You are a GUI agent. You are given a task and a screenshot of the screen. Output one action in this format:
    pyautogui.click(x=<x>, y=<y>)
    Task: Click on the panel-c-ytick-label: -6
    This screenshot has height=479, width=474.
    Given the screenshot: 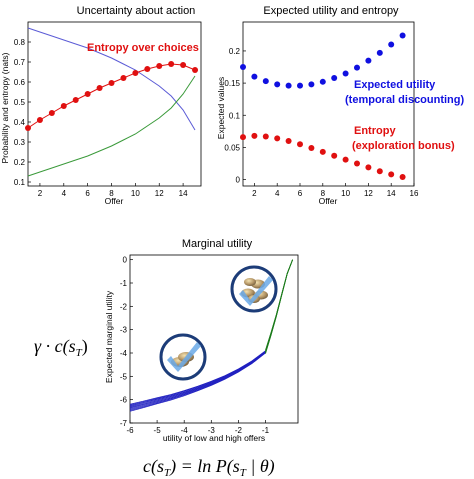 What is the action you would take?
    pyautogui.click(x=124, y=400)
    